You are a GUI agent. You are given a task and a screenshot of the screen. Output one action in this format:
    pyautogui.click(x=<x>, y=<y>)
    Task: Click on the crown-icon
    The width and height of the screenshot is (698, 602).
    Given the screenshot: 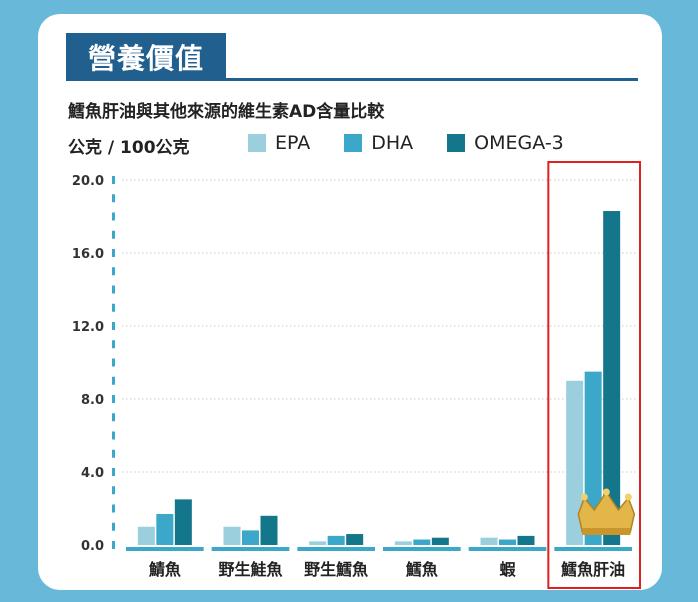 What is the action you would take?
    pyautogui.click(x=606, y=511)
    